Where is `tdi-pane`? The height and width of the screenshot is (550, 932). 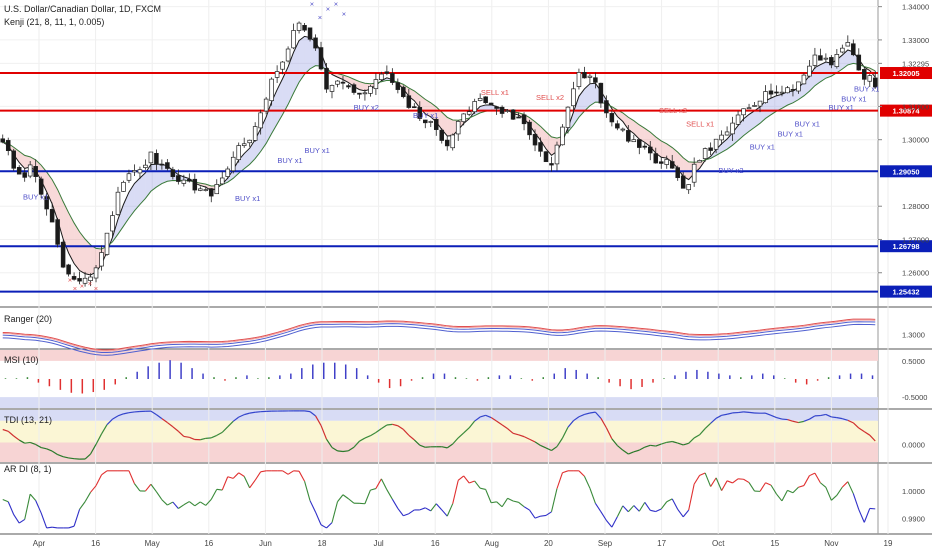
tdi-pane is located at coordinates (439, 435).